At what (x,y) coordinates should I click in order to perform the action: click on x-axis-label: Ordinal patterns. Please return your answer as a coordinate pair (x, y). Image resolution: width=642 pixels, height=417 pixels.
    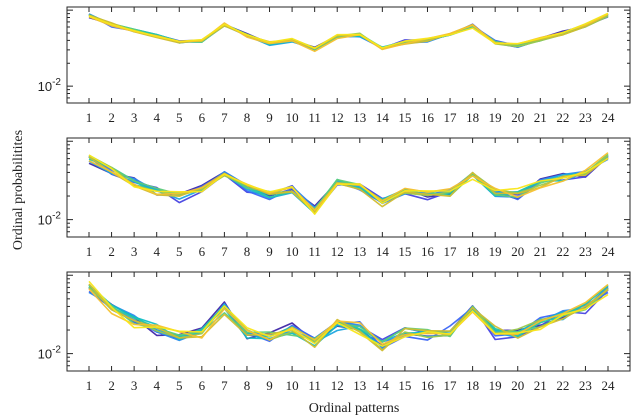
    Looking at the image, I should click on (354, 408).